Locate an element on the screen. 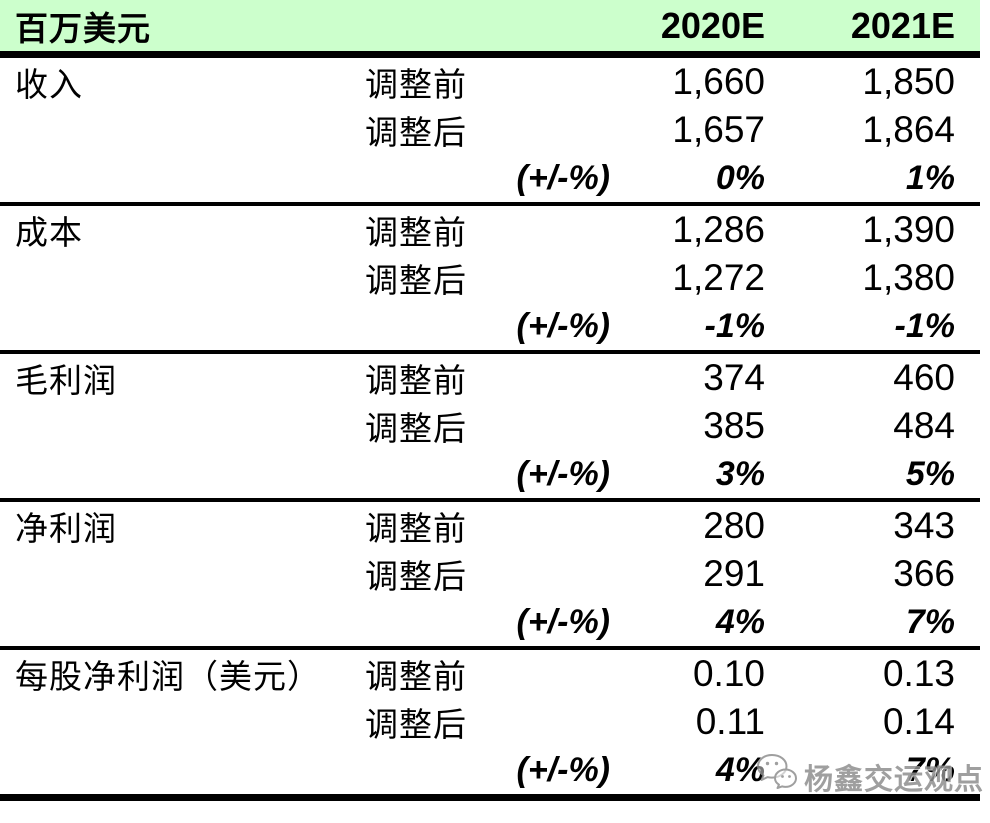  table-row: 调整后 0.11 0.14 is located at coordinates (490, 722).